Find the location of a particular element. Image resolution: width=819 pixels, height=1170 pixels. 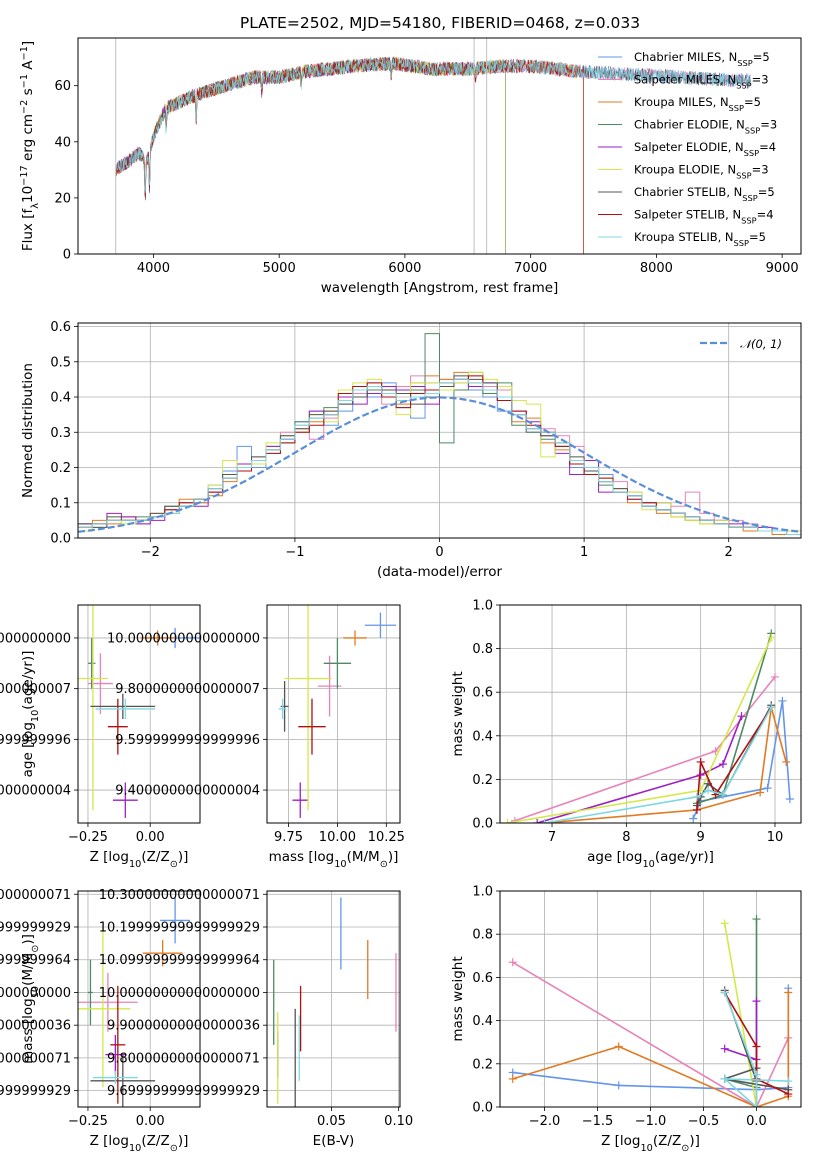

axis-label-y: Flux [fλ10−17 erg cm−2 s−1 A−1] is located at coordinates (30, 146).